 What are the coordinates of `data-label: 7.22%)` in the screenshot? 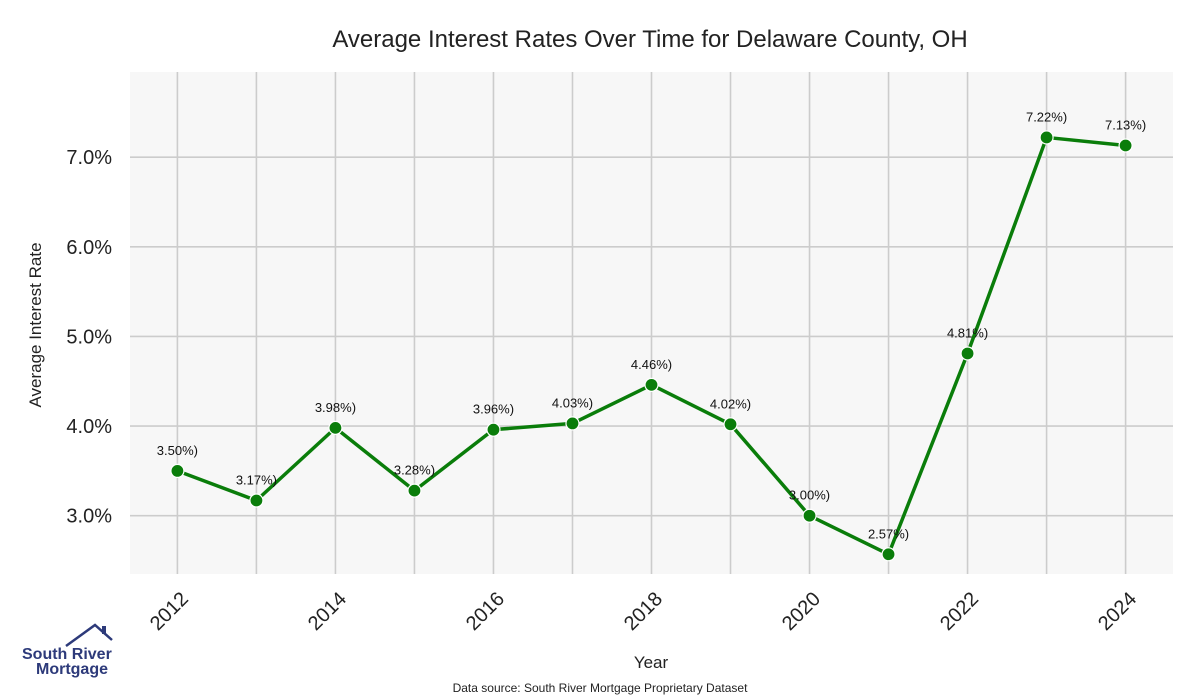 It's located at (1046, 116).